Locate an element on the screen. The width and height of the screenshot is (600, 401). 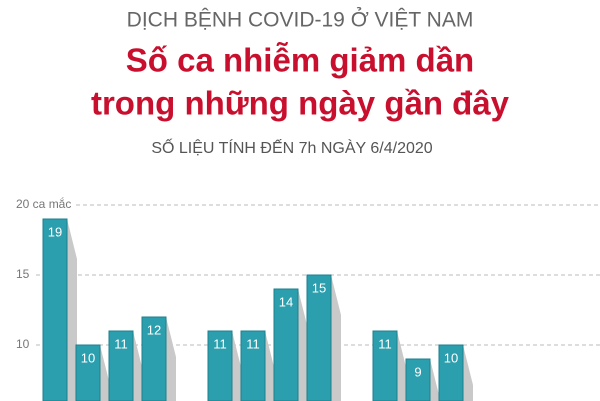
title: Số ca nhiễm giảm dần is located at coordinates (300, 60).